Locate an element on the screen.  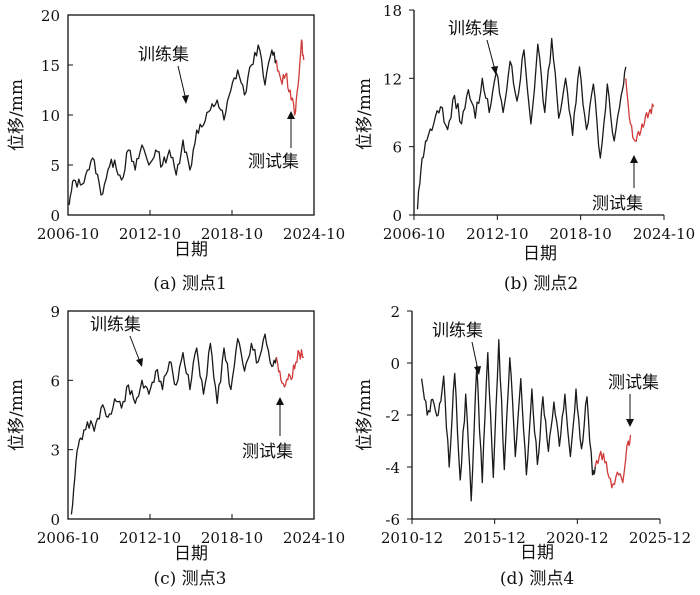
x-tick-label-c-1: 2012-10 is located at coordinates (150, 538).